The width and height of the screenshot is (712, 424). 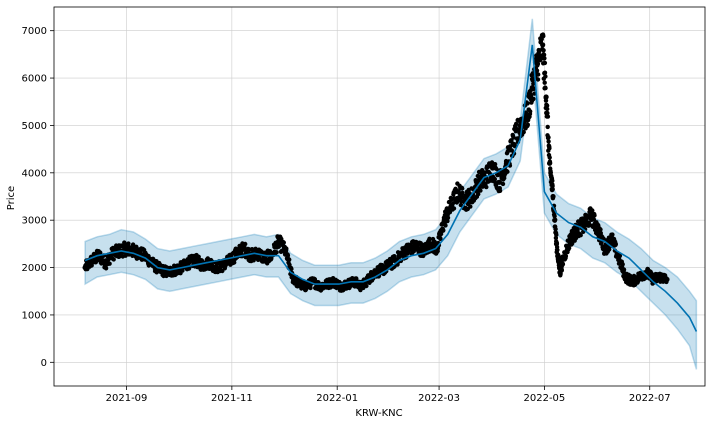 I want to click on x-tick-label: 2022-03, so click(x=439, y=398).